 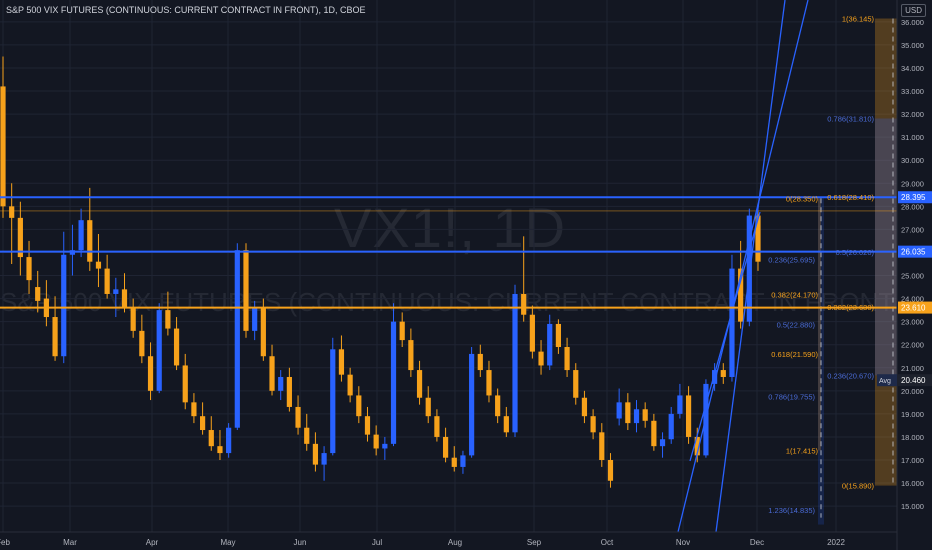 What do you see at coordinates (913, 10) in the screenshot?
I see `currency-button: USD` at bounding box center [913, 10].